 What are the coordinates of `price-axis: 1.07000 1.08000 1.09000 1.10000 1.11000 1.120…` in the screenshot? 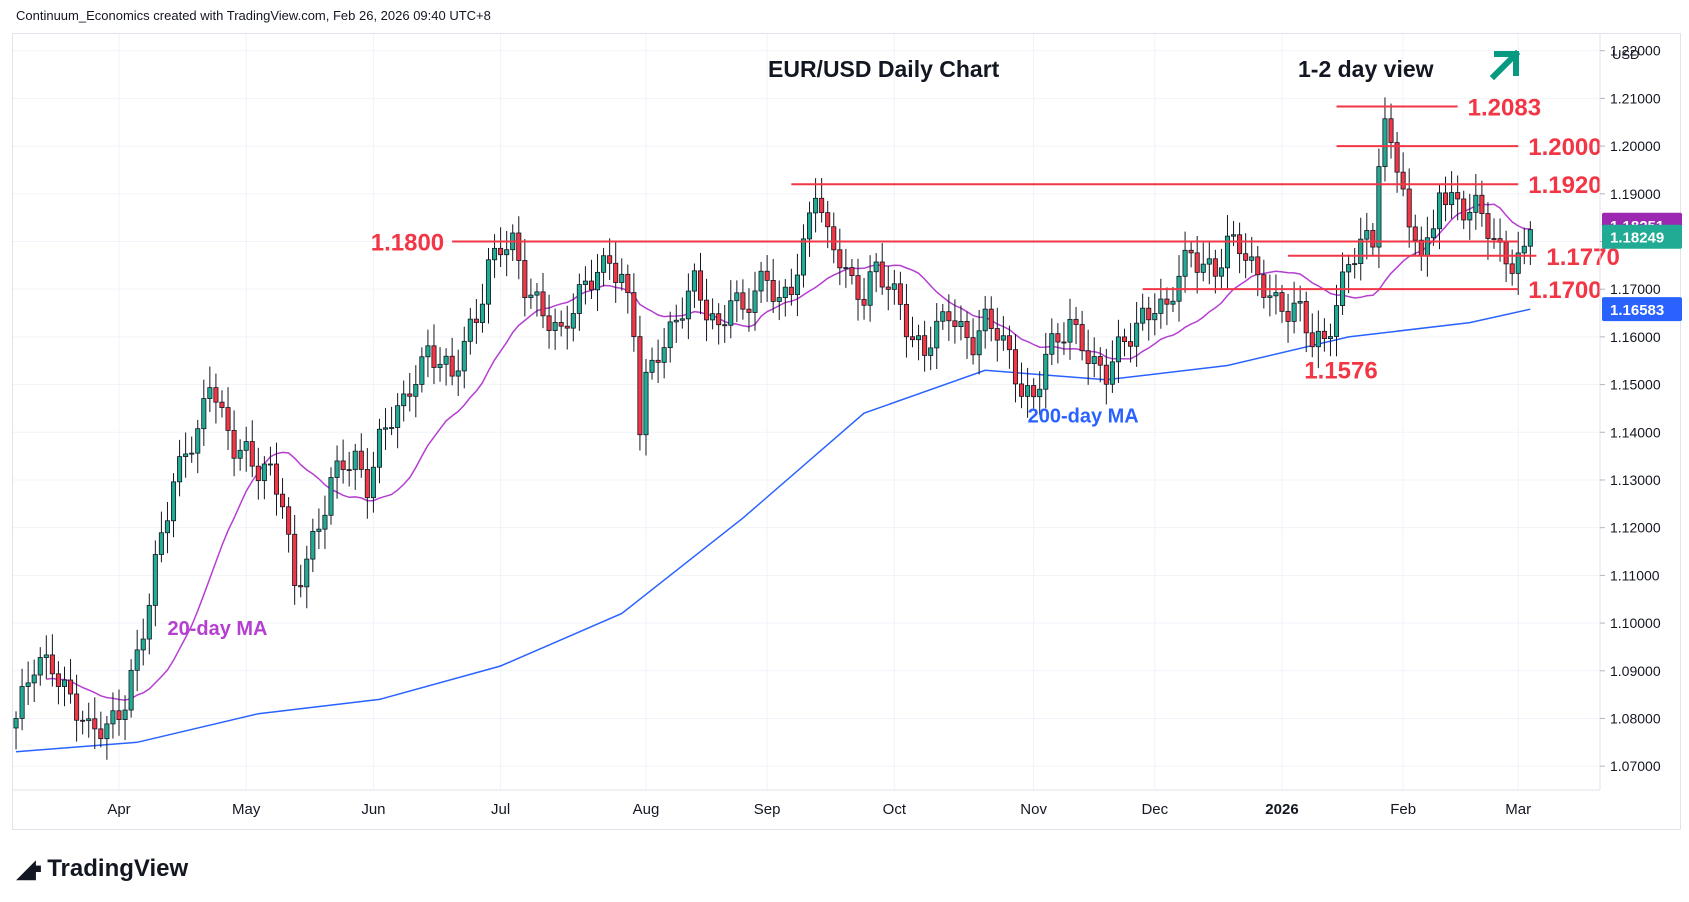 It's located at (1630, 412).